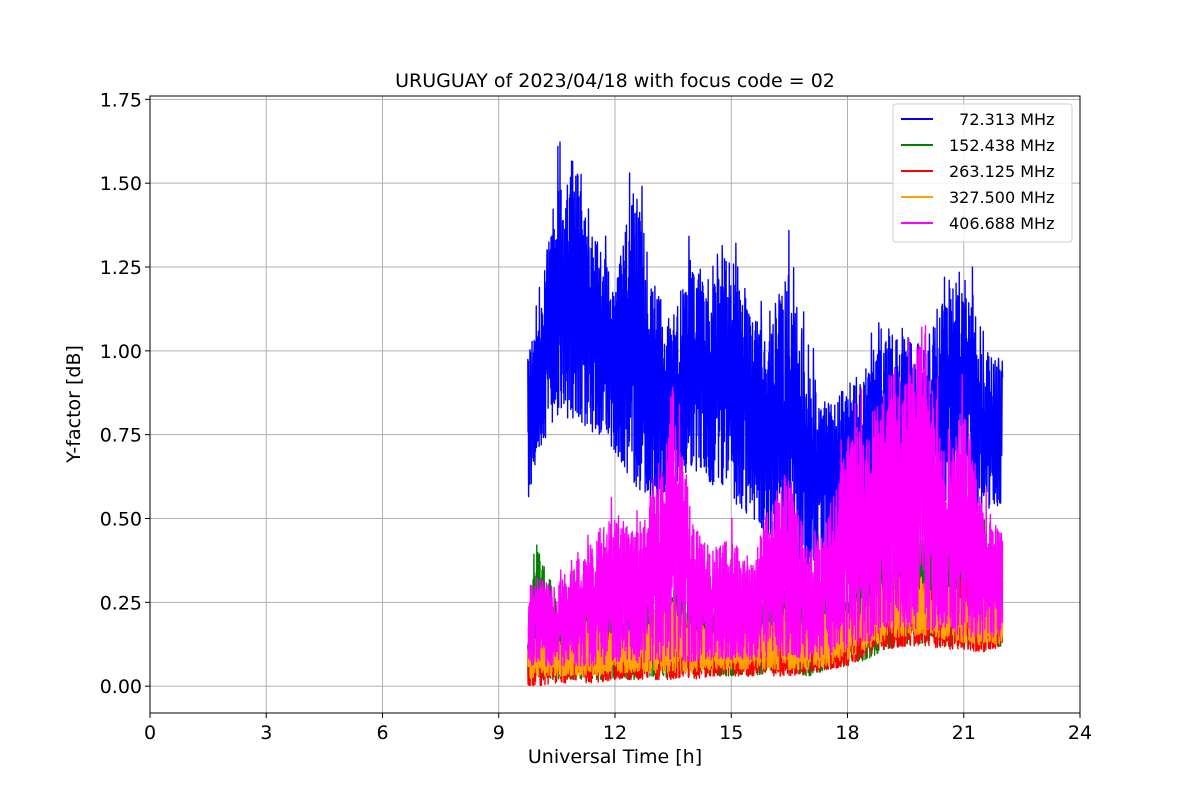 This screenshot has width=1200, height=800. I want to click on legend-label: 263.125 MHz, so click(1001, 171).